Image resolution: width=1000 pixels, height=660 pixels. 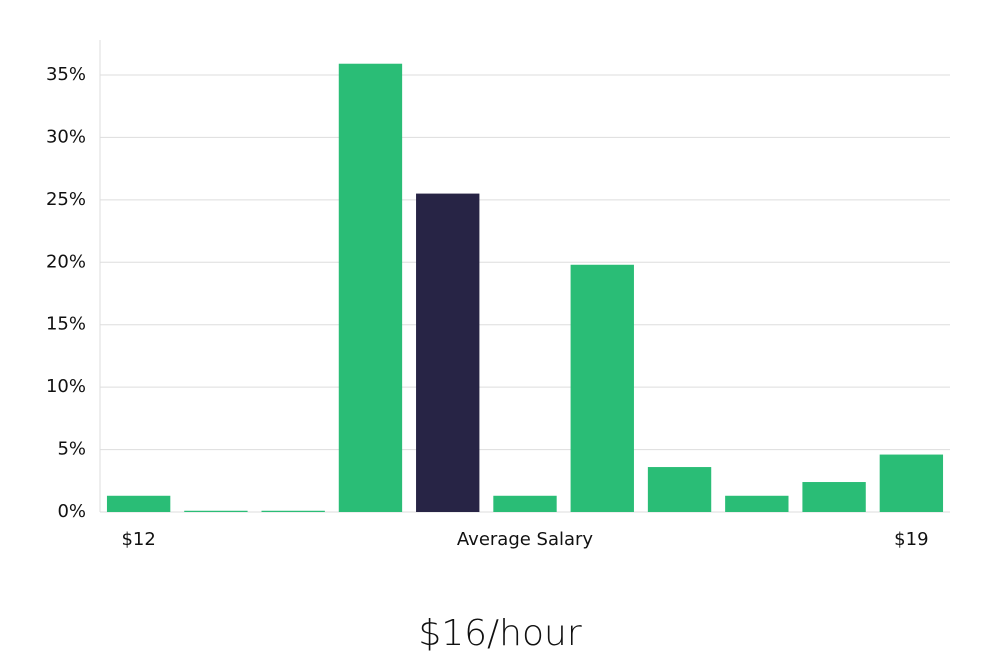 I want to click on y-tick-label: 35%, so click(x=66, y=74).